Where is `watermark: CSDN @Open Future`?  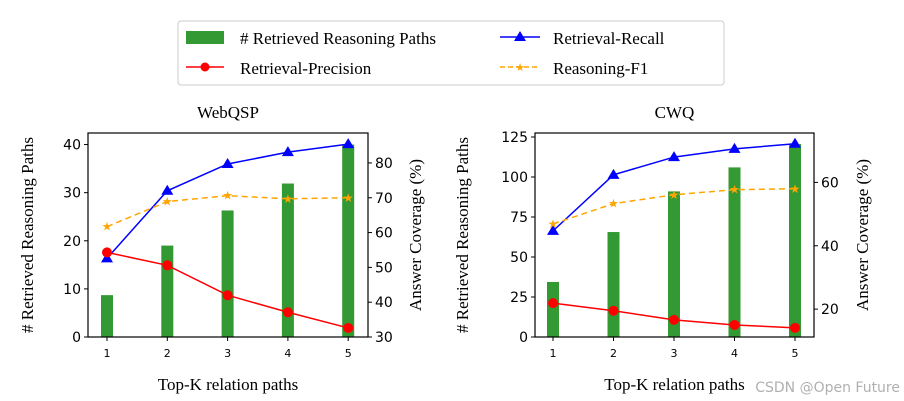
watermark: CSDN @Open Future is located at coordinates (827, 388).